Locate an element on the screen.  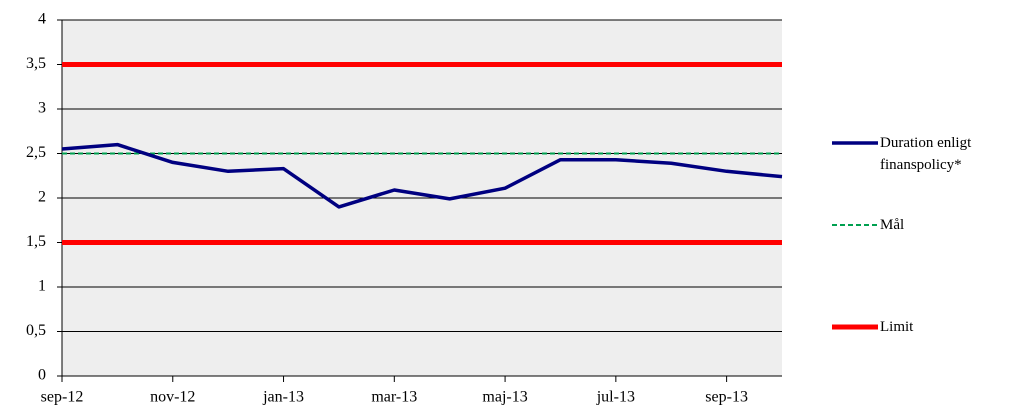
y-tick-label: 2,5 is located at coordinates (36, 152).